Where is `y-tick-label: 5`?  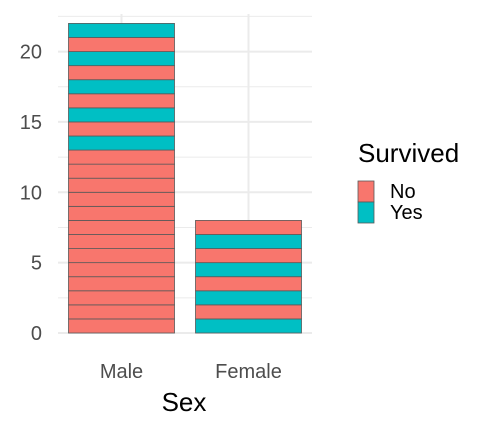
y-tick-label: 5 is located at coordinates (36, 264).